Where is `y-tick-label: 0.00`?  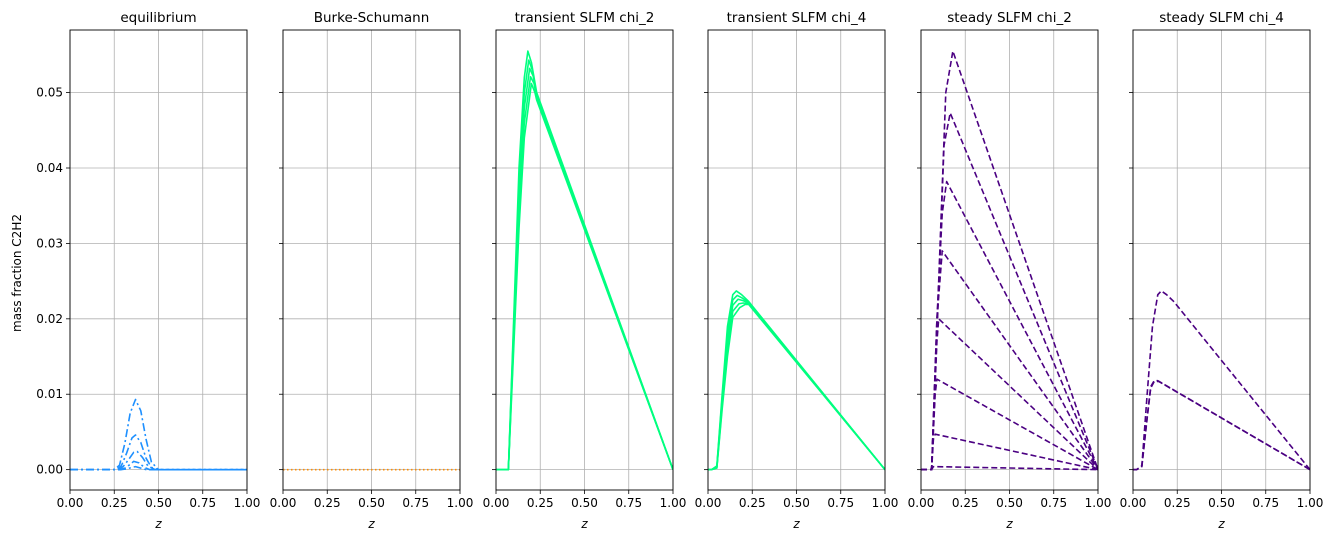
y-tick-label: 0.00 is located at coordinates (49, 470).